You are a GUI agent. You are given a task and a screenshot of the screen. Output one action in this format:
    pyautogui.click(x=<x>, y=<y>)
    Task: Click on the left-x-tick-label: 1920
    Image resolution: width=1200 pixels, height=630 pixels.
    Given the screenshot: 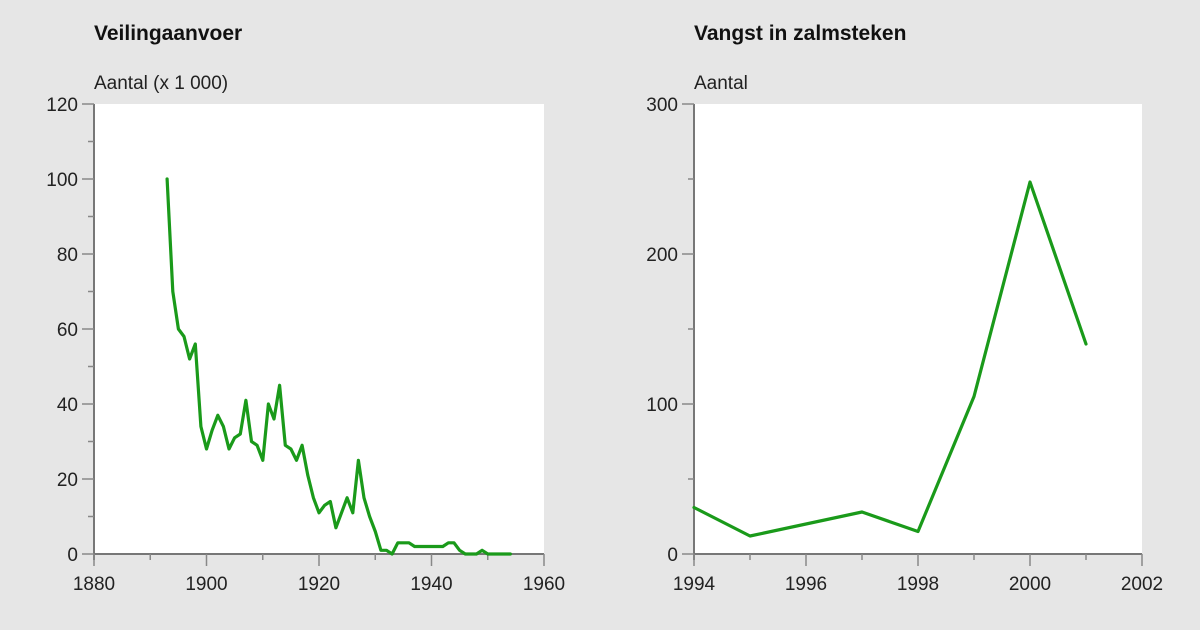 What is the action you would take?
    pyautogui.click(x=319, y=584)
    